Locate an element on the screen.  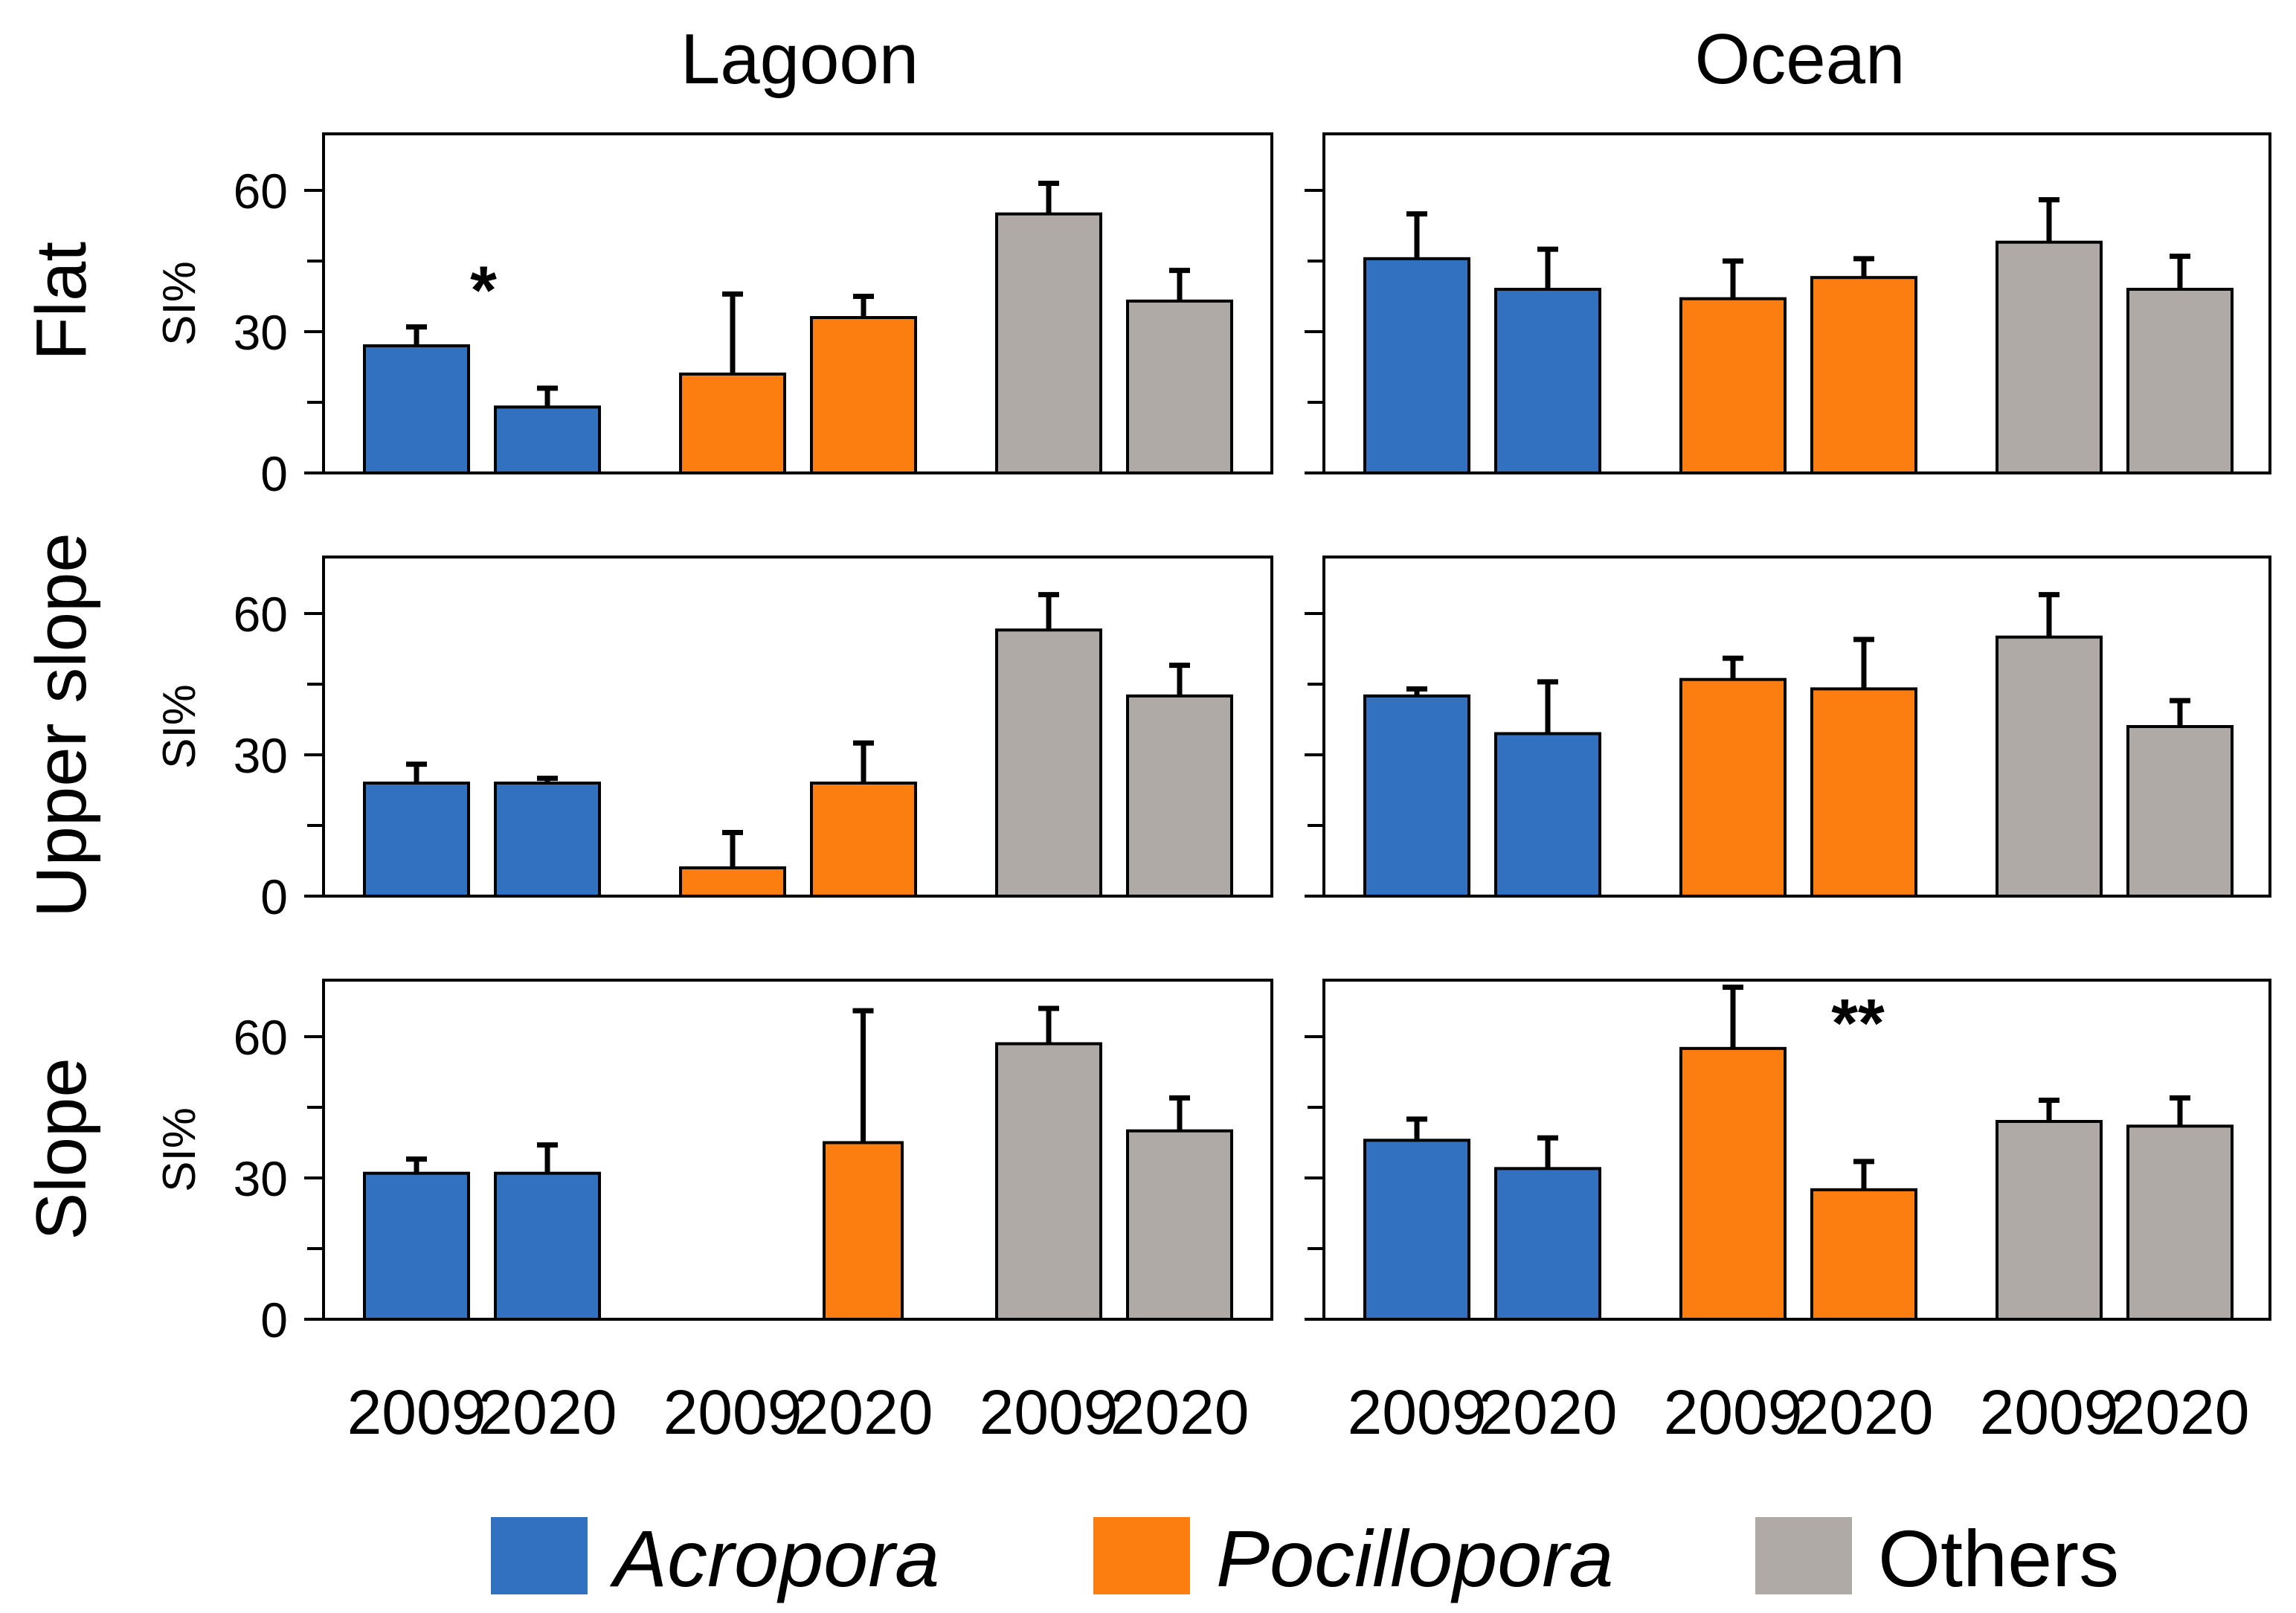
significance-marker: * is located at coordinates (483, 291).